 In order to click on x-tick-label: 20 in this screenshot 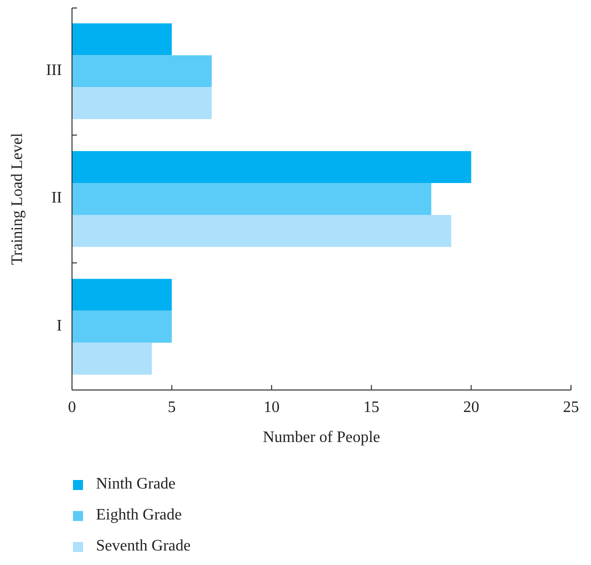, I will do `click(471, 407)`.